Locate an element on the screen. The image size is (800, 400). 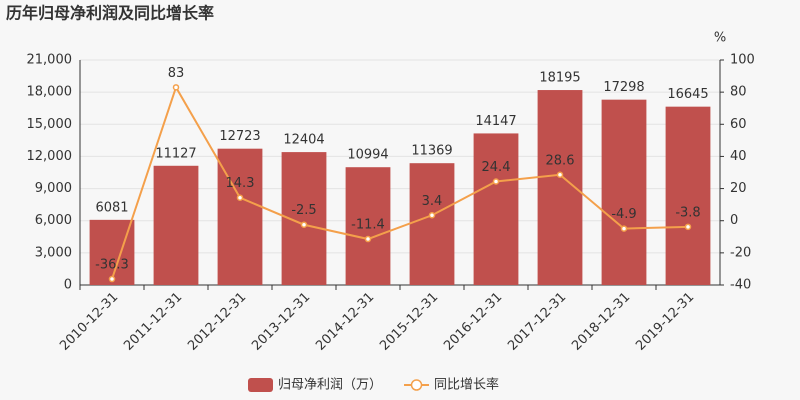
line-value-label: -4.9 is located at coordinates (623, 214).